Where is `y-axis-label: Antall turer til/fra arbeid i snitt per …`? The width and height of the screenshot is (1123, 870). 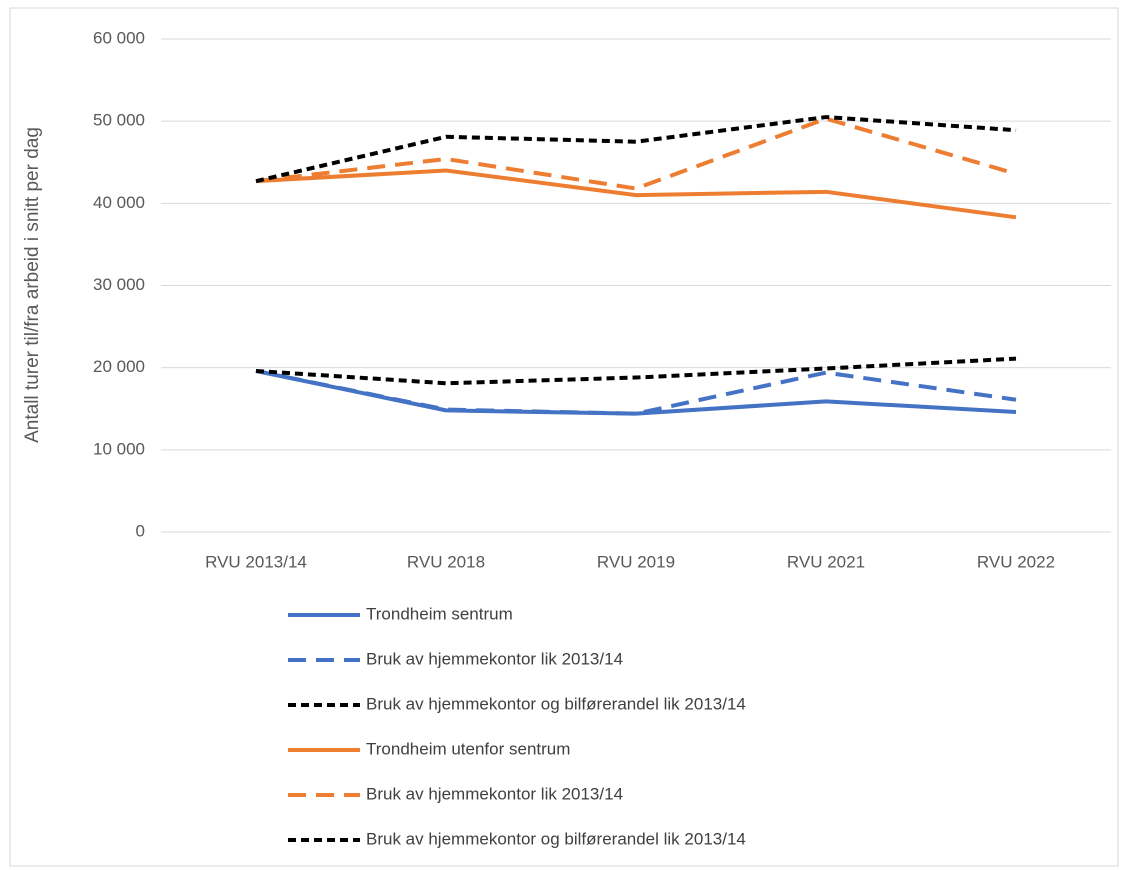 y-axis-label: Antall turer til/fra arbeid i snitt per … is located at coordinates (32, 285).